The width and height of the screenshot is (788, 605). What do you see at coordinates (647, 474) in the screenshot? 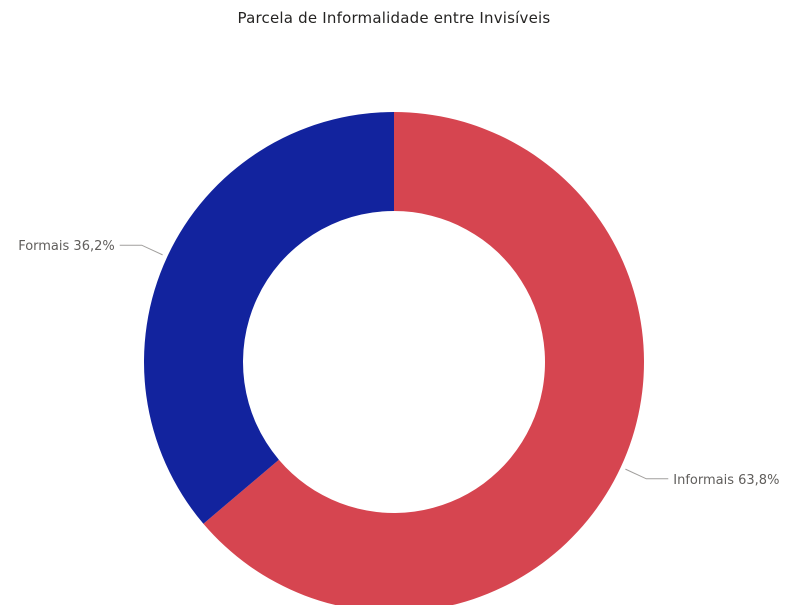
I see `leader-line-informais` at bounding box center [647, 474].